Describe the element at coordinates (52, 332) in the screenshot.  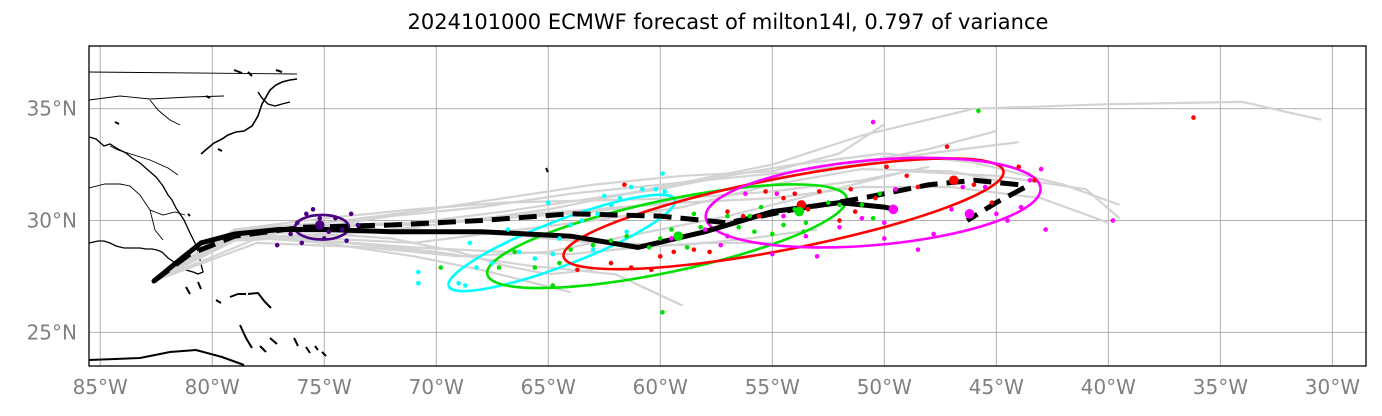
I see `lat-tick-label: 25°N` at that location.